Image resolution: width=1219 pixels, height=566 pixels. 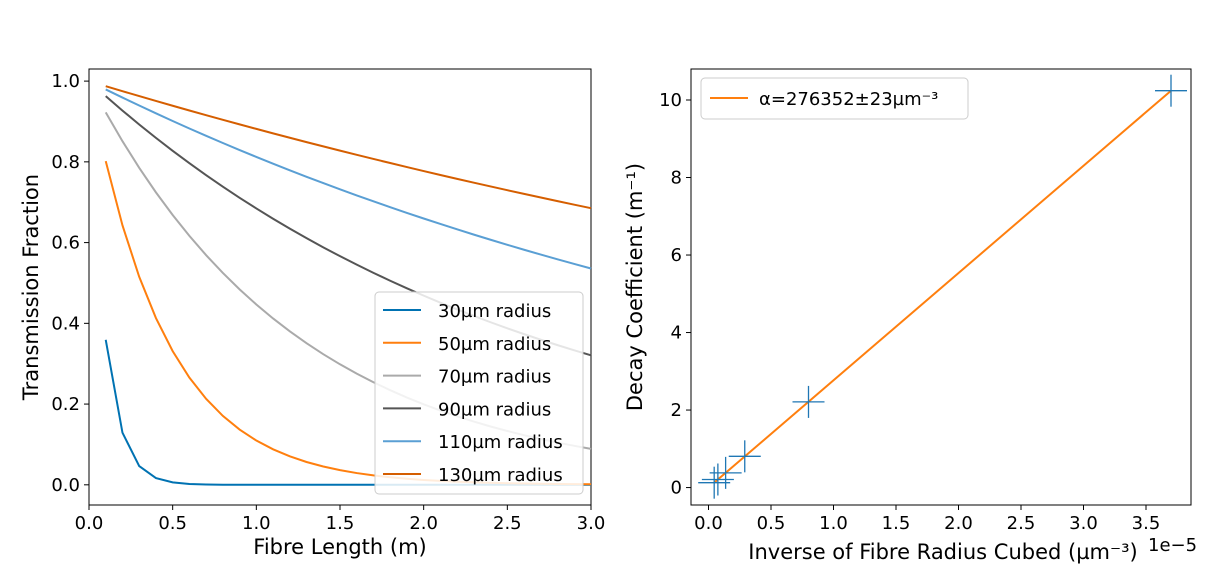 What do you see at coordinates (494, 344) in the screenshot?
I see `legend-label-1: 50µm radius` at bounding box center [494, 344].